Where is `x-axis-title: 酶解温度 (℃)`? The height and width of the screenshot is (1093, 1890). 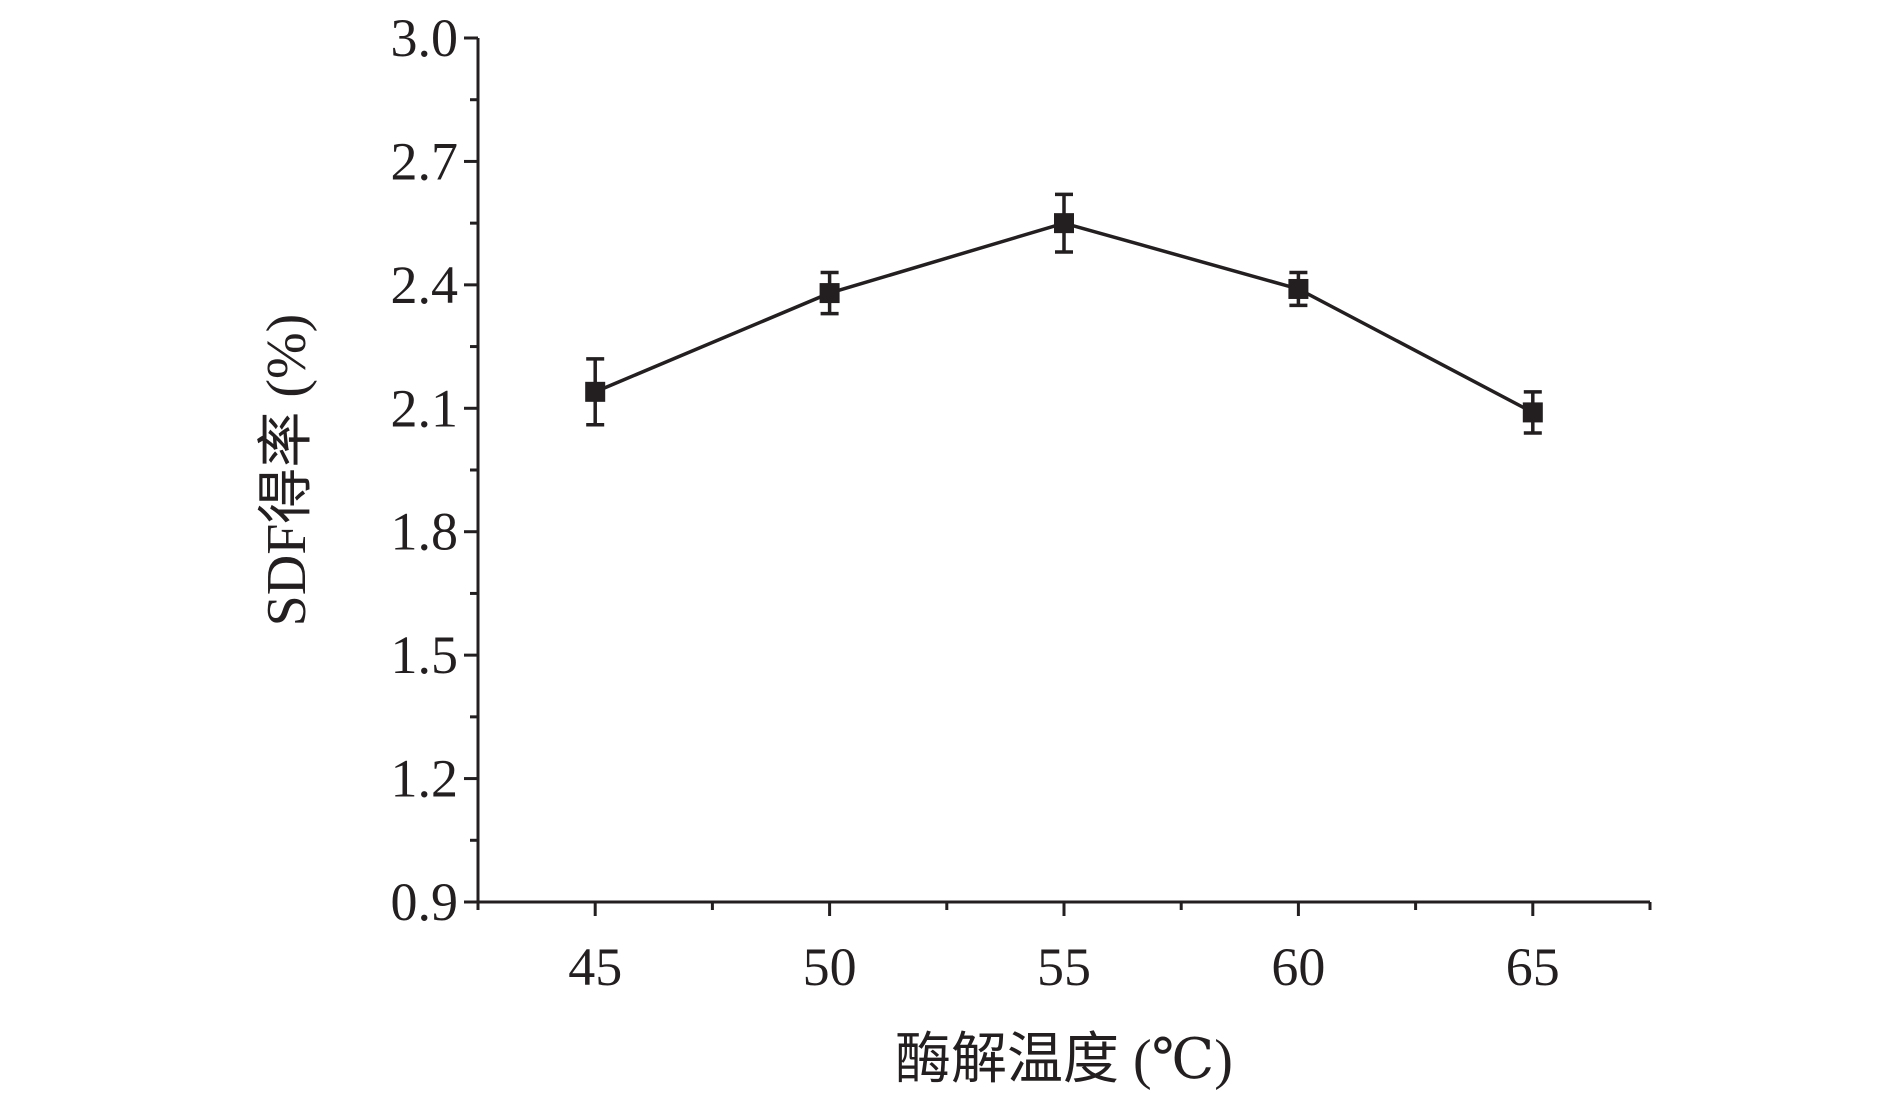
x-axis-title: 酶解温度 (℃) is located at coordinates (1064, 1060).